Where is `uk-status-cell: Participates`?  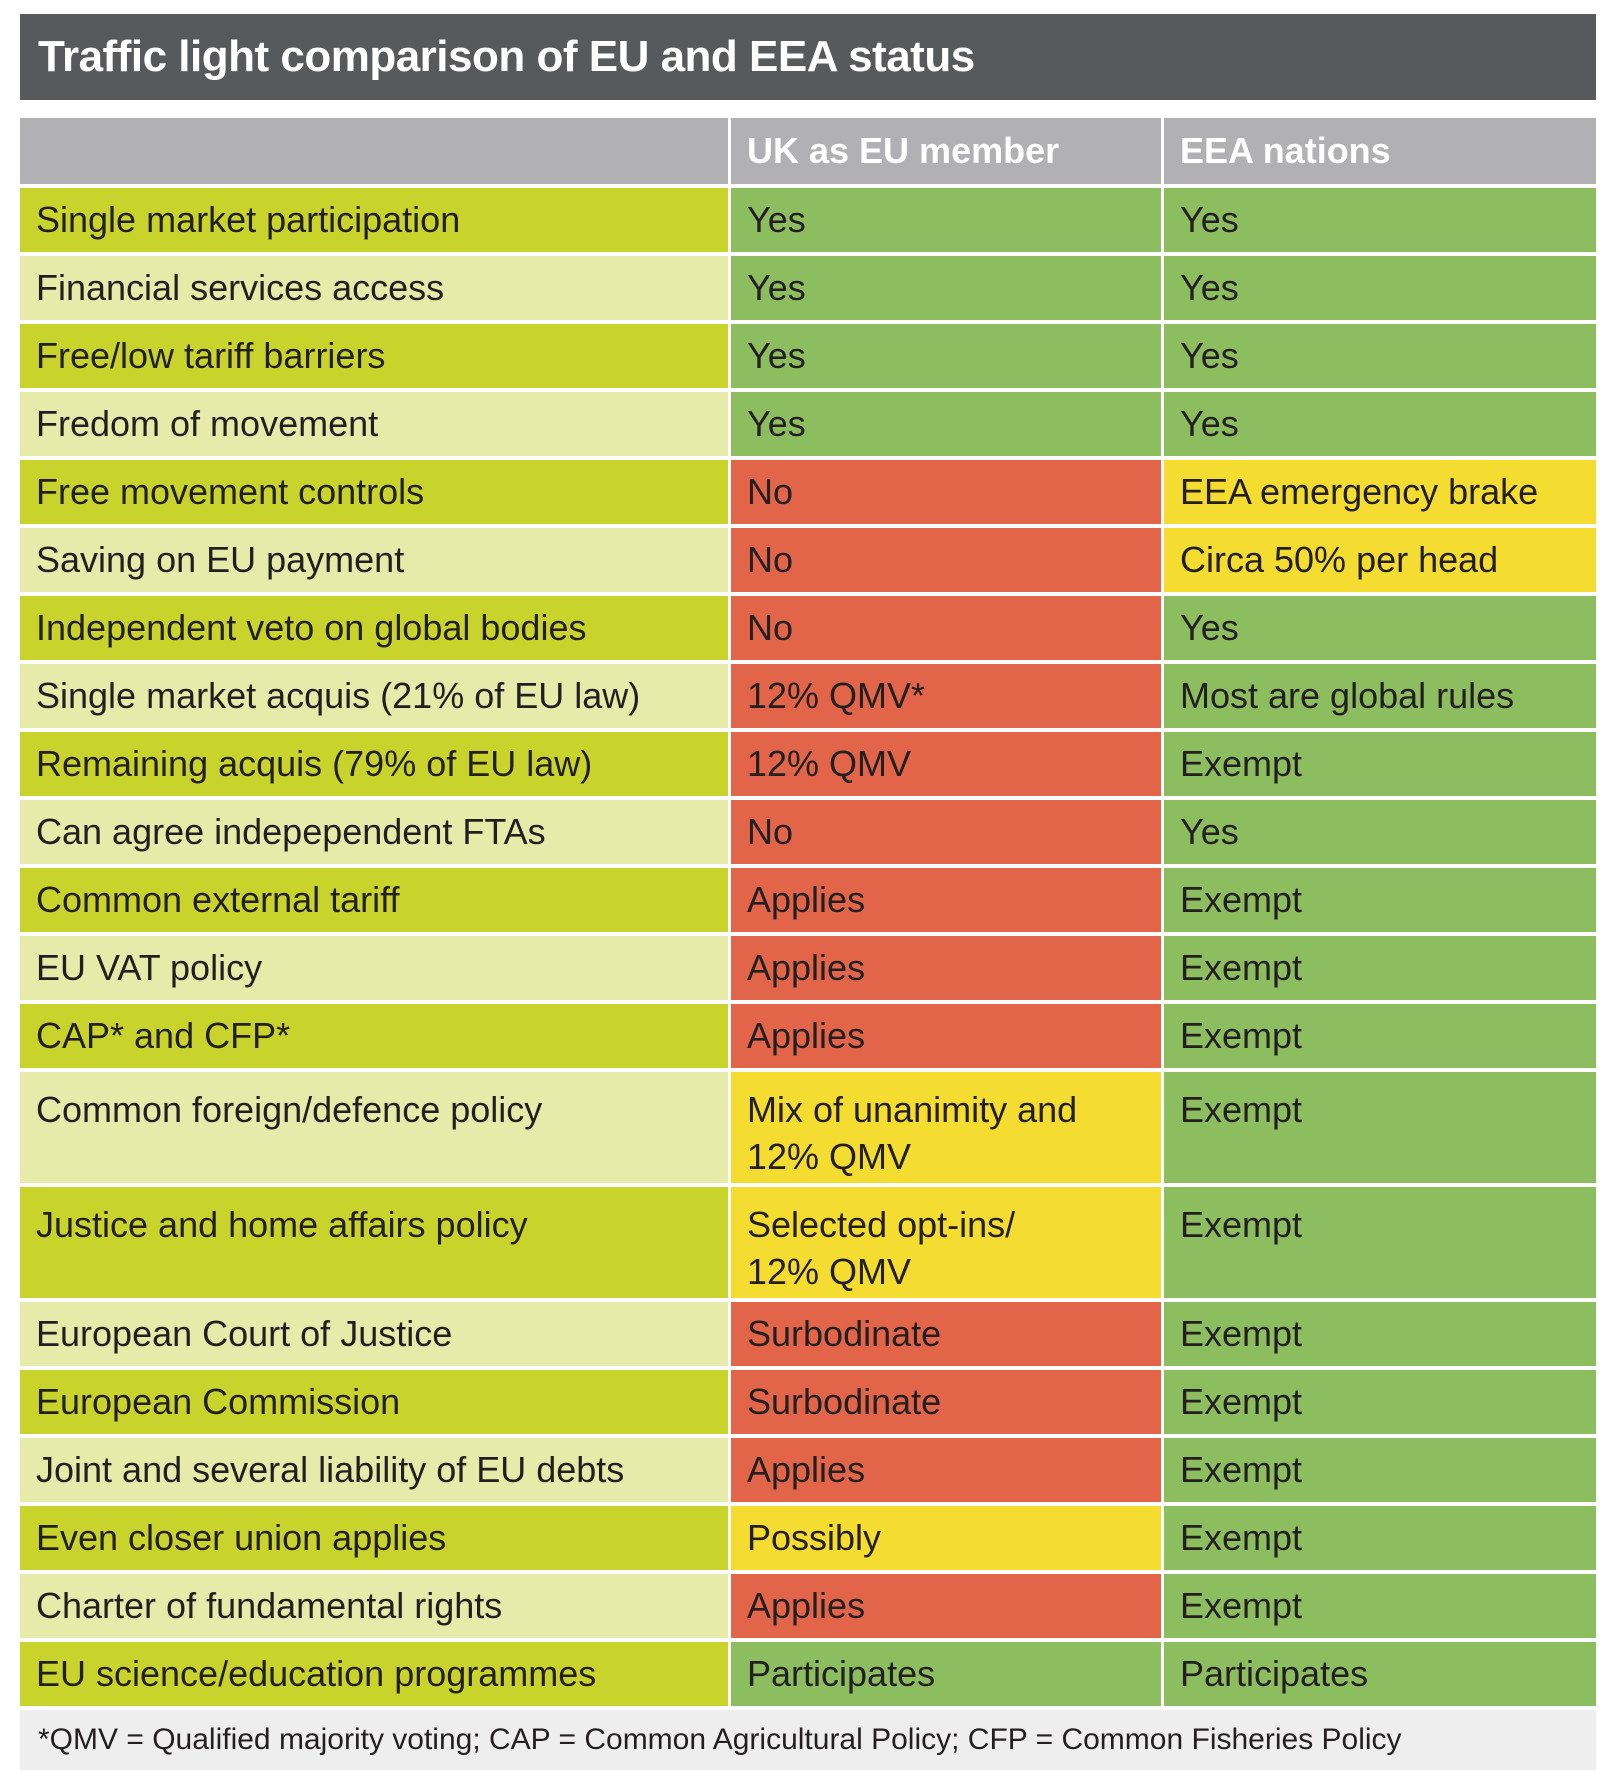 uk-status-cell: Participates is located at coordinates (946, 1674).